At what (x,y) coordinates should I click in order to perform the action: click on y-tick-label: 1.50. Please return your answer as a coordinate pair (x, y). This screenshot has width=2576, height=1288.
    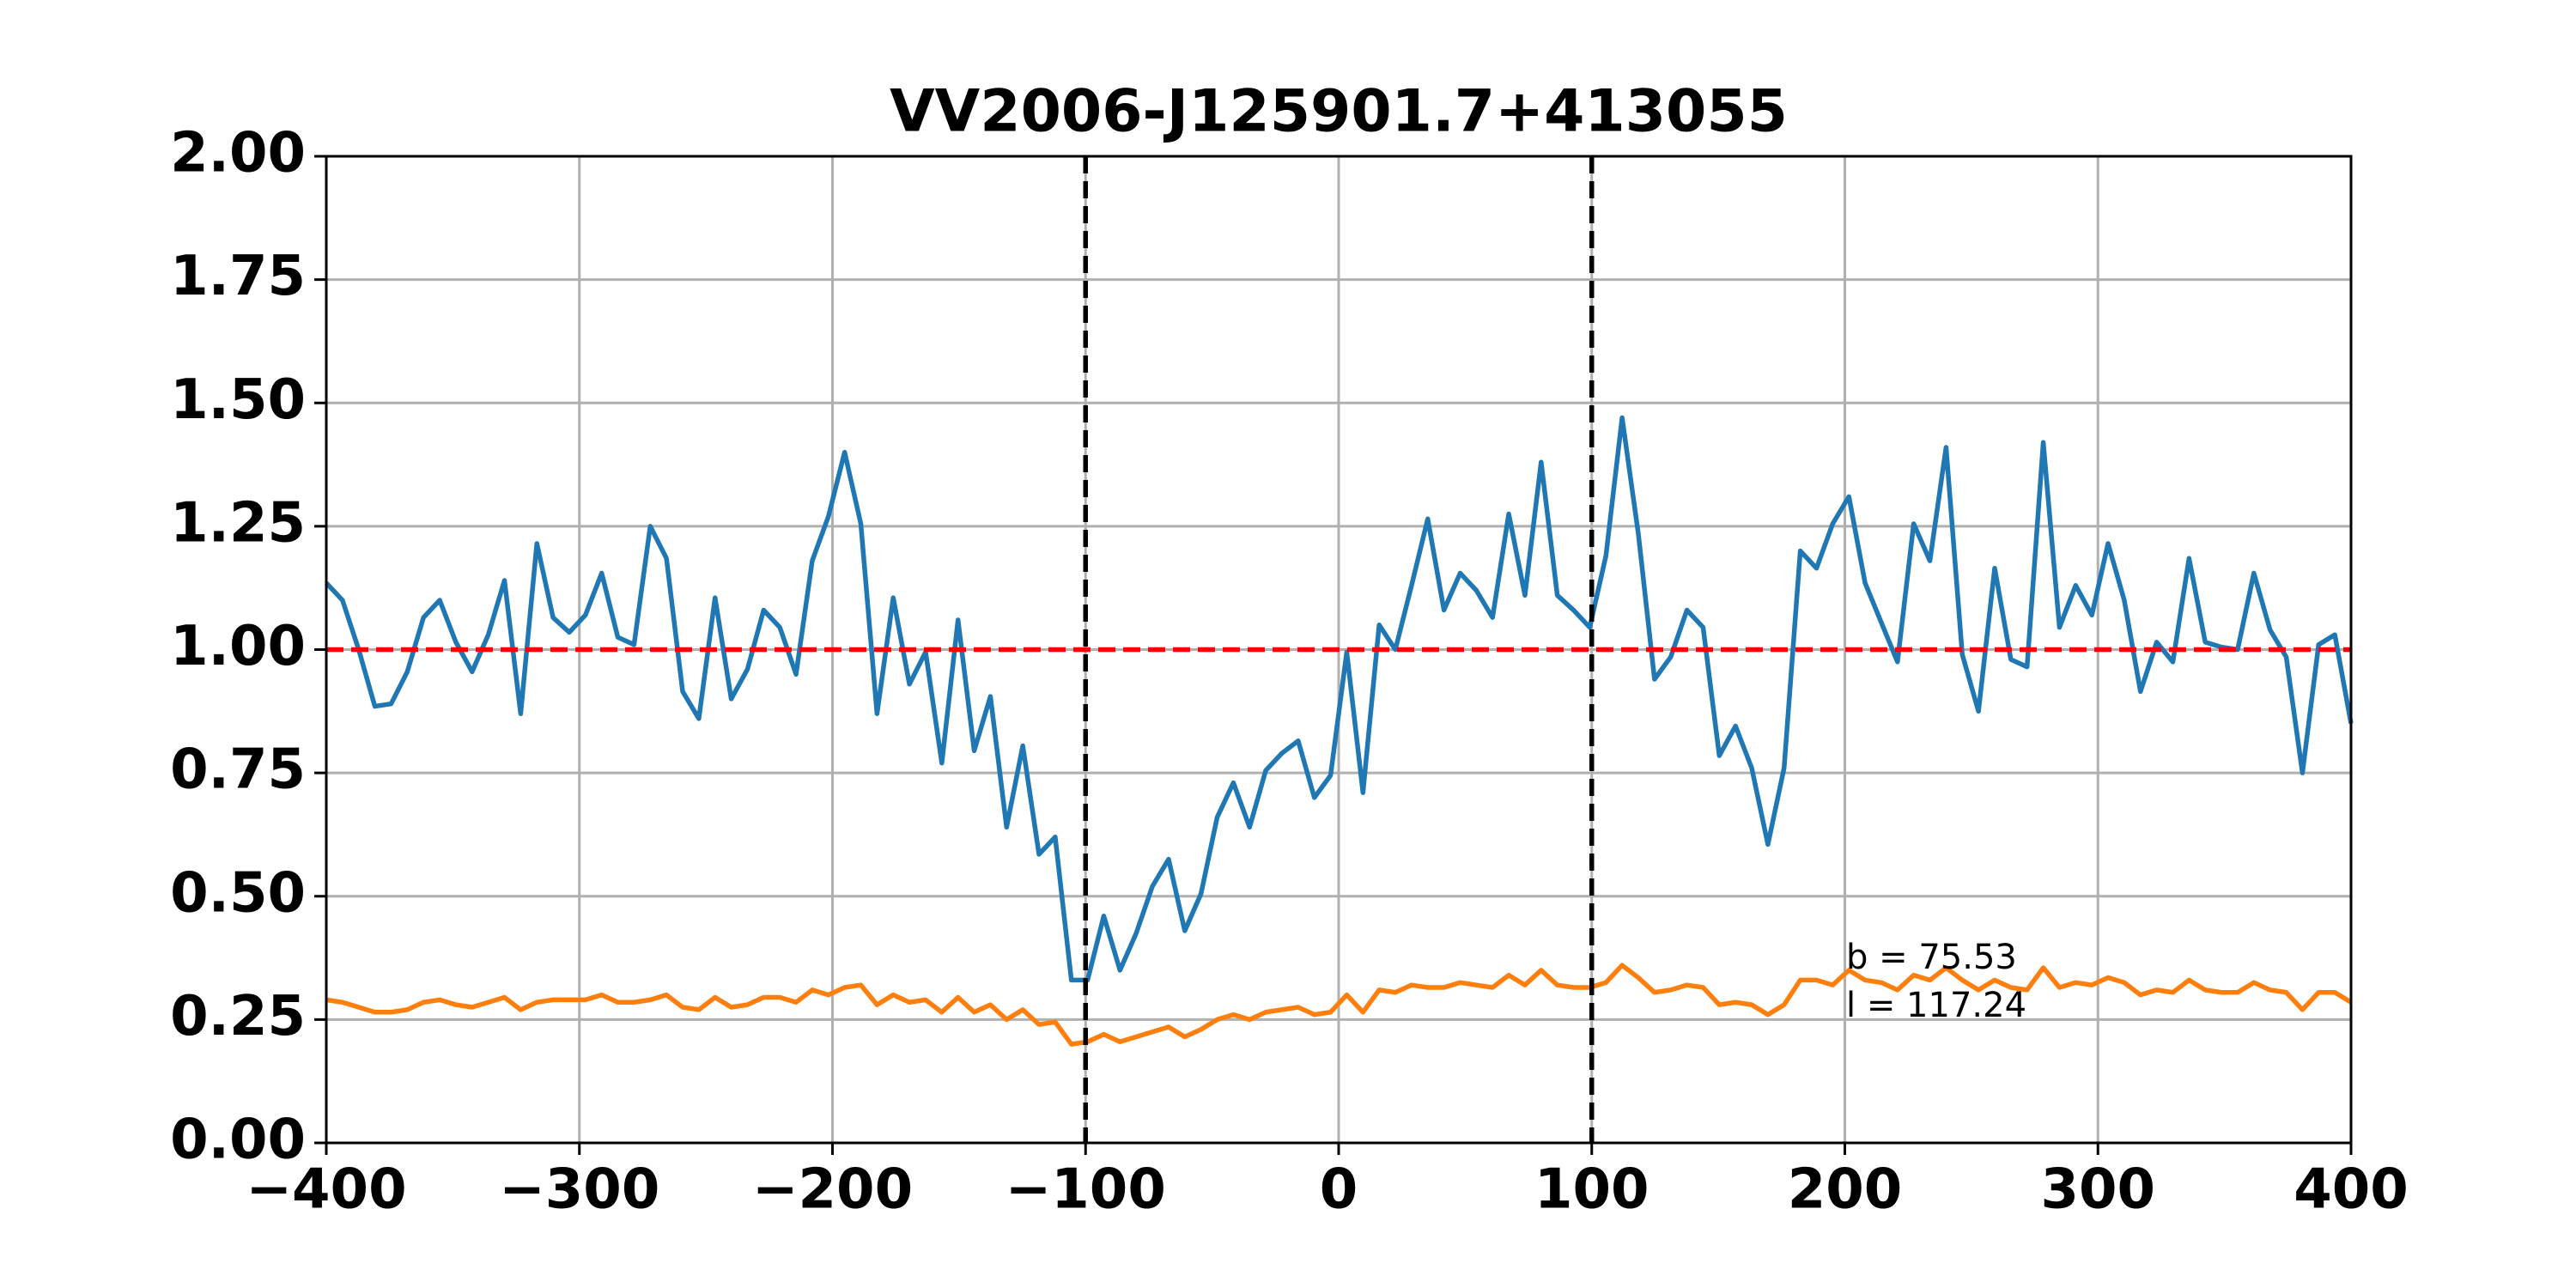
    Looking at the image, I should click on (238, 400).